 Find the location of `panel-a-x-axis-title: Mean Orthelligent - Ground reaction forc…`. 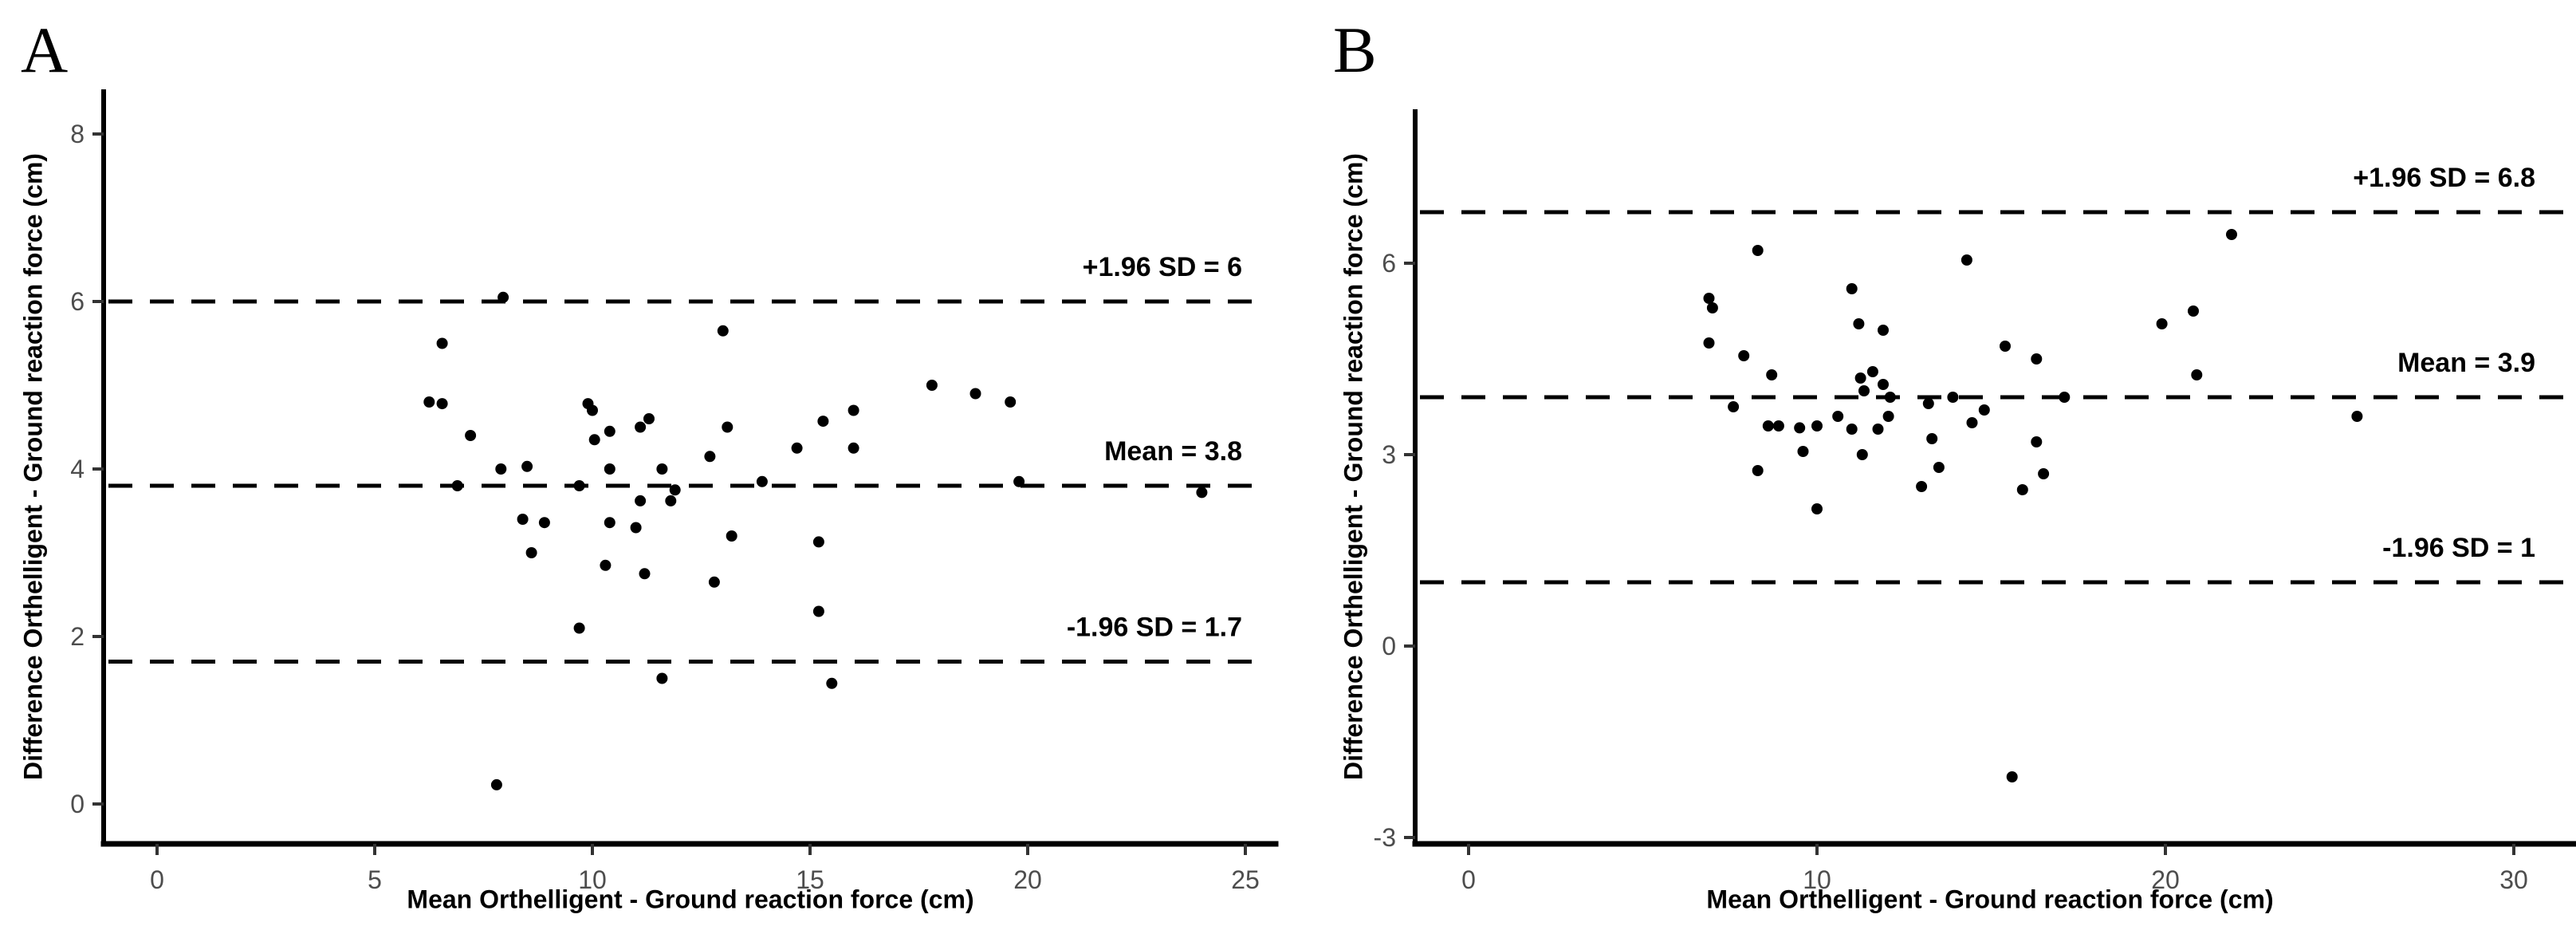

panel-a-x-axis-title: Mean Orthelligent - Ground reaction forc… is located at coordinates (691, 899).